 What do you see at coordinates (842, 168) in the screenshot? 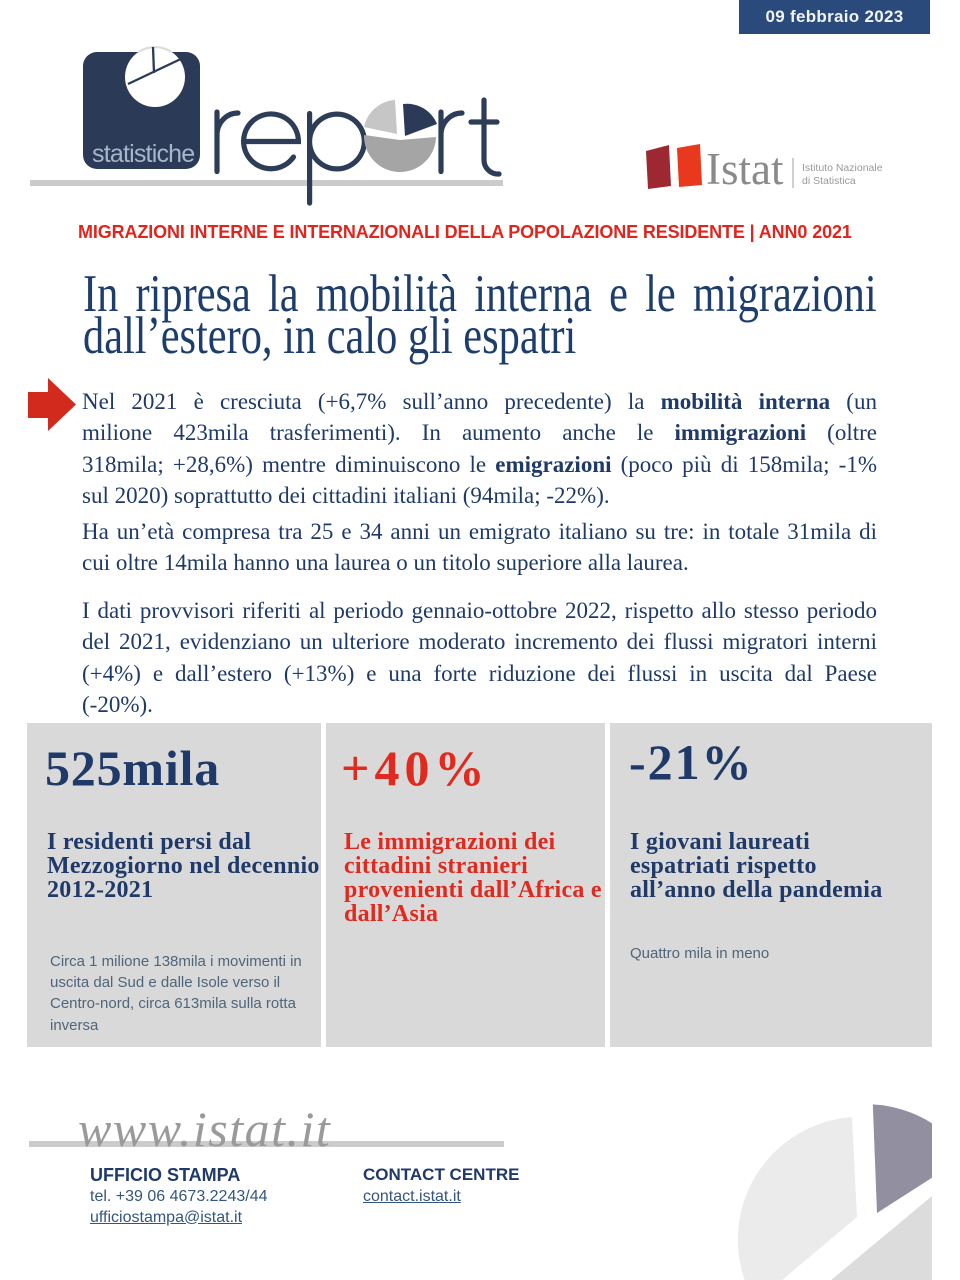
I see `svg-text: Istituto Nazionale` at bounding box center [842, 168].